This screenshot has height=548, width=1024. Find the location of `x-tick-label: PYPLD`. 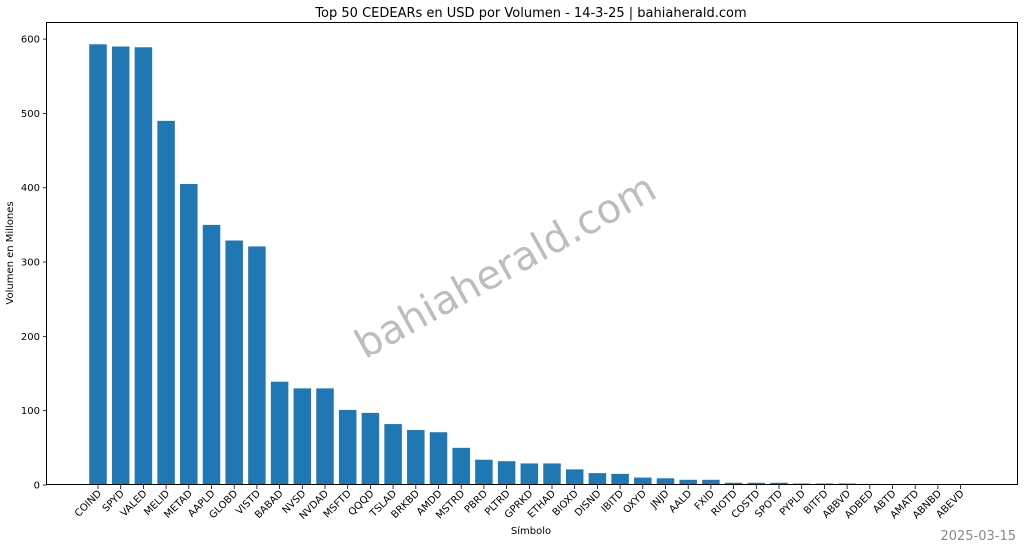

x-tick-label: PYPLD is located at coordinates (793, 503).